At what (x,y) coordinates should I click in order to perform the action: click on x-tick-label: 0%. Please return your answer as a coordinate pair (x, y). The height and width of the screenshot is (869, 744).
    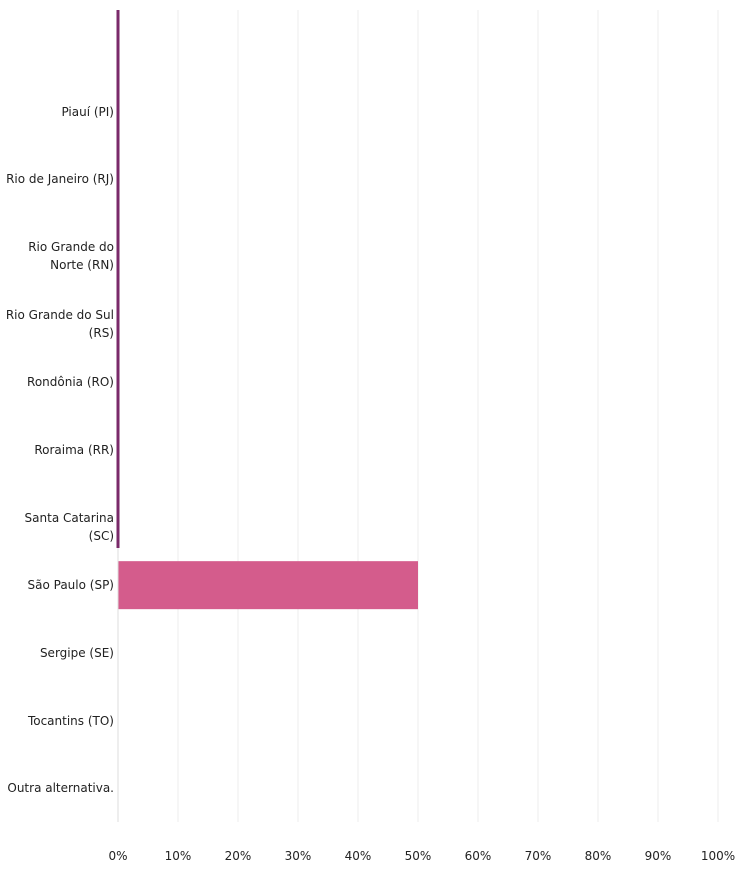
    Looking at the image, I should click on (117, 856).